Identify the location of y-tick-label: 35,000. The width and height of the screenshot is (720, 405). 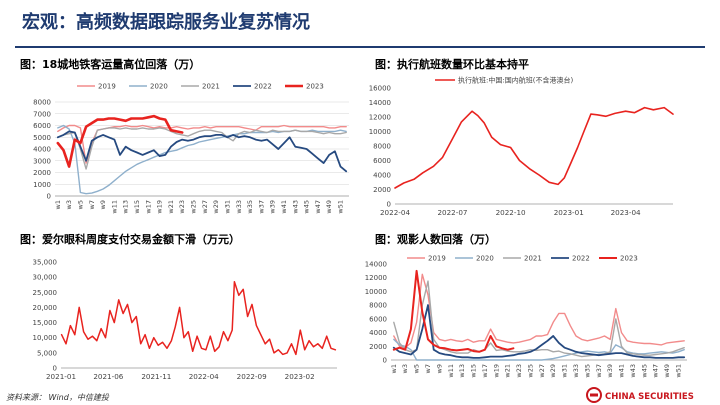
(45, 263).